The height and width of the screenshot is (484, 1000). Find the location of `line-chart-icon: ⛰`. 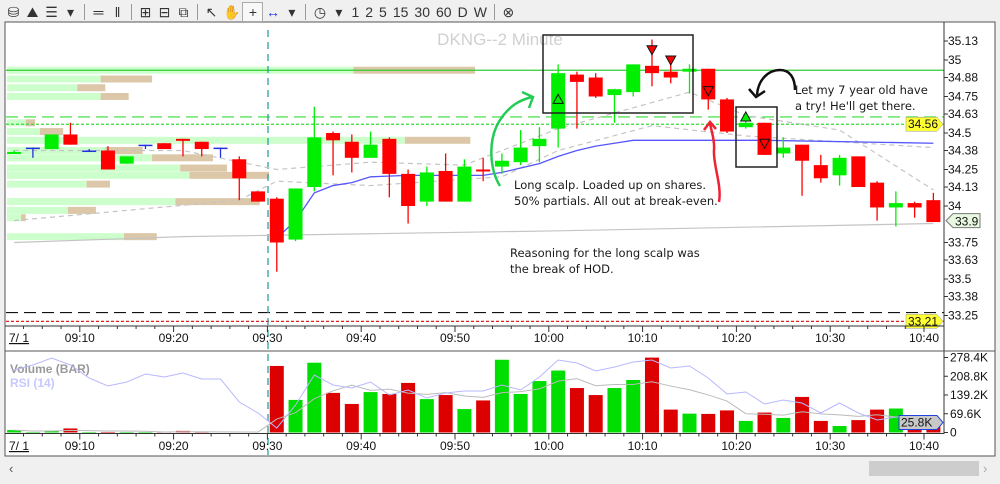

line-chart-icon: ⛰ is located at coordinates (32, 11).